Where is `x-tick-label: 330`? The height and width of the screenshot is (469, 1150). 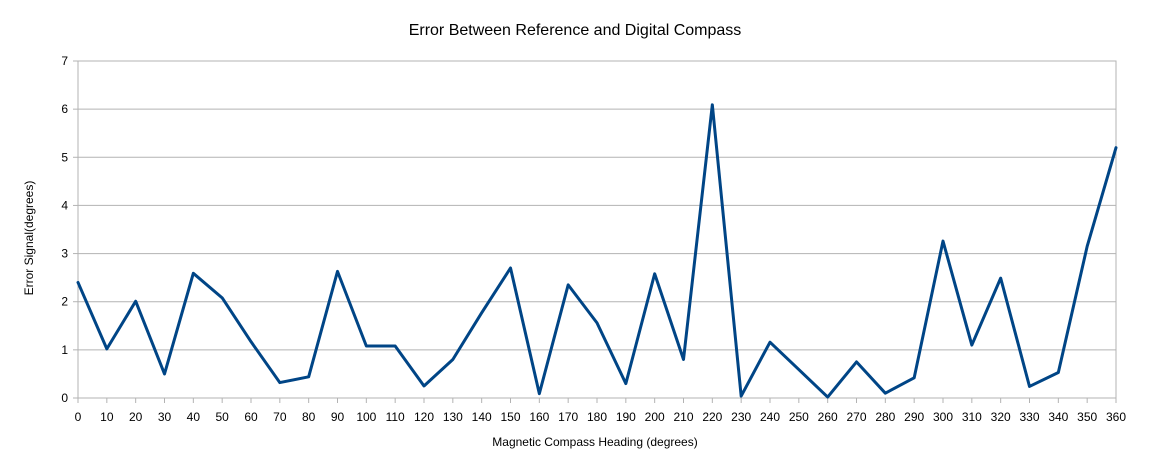
x-tick-label: 330 is located at coordinates (1029, 417).